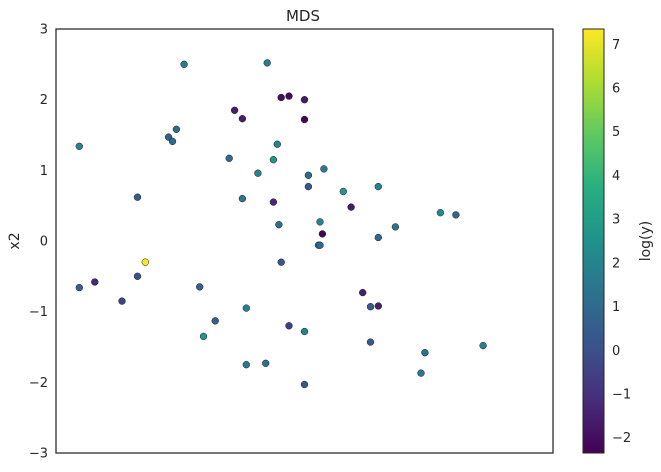 The height and width of the screenshot is (472, 661). What do you see at coordinates (621, 242) in the screenshot?
I see `colorbar-ticks: −2 −1 0 1 2 3 4 5 6 7` at bounding box center [621, 242].